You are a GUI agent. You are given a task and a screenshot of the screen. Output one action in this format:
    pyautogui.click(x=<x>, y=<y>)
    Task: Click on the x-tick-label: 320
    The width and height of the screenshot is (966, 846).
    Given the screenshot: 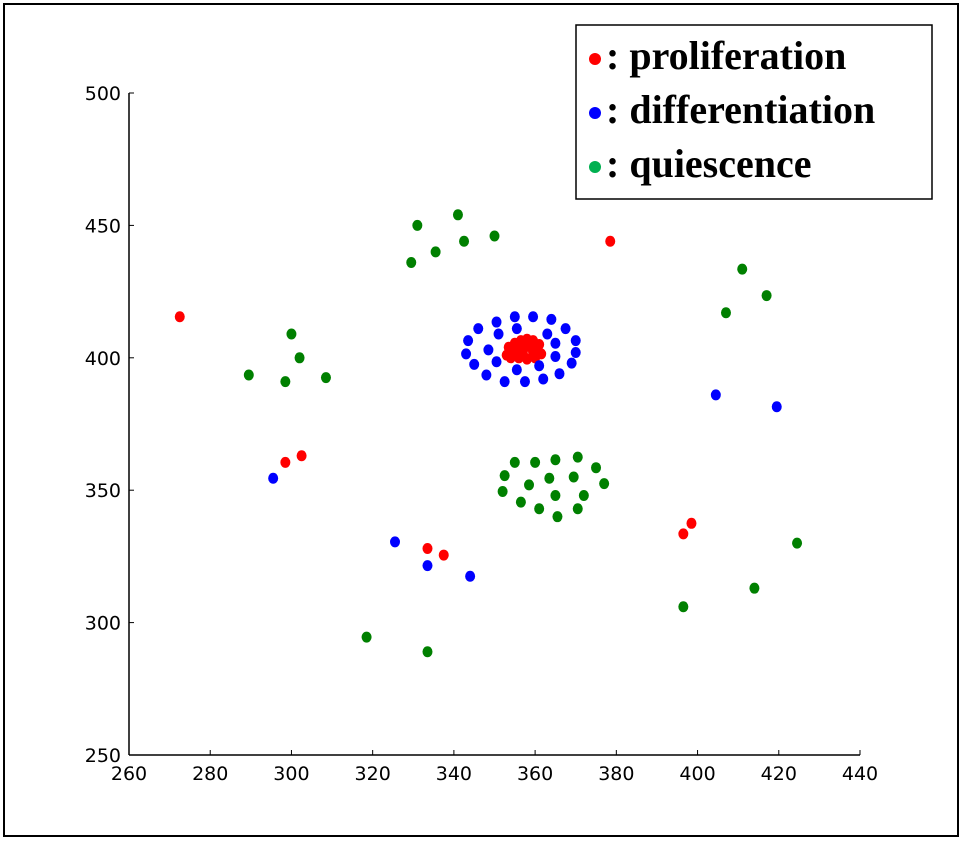 What is the action you would take?
    pyautogui.click(x=373, y=774)
    